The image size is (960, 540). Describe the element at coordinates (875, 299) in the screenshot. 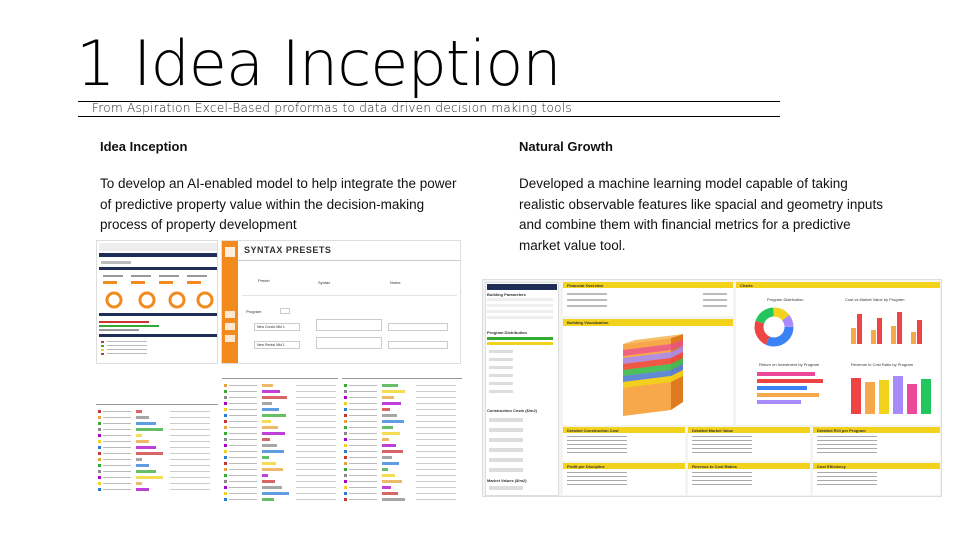

I see `chart-cost-vs-market-label: Cost vs Market Value by Program` at that location.